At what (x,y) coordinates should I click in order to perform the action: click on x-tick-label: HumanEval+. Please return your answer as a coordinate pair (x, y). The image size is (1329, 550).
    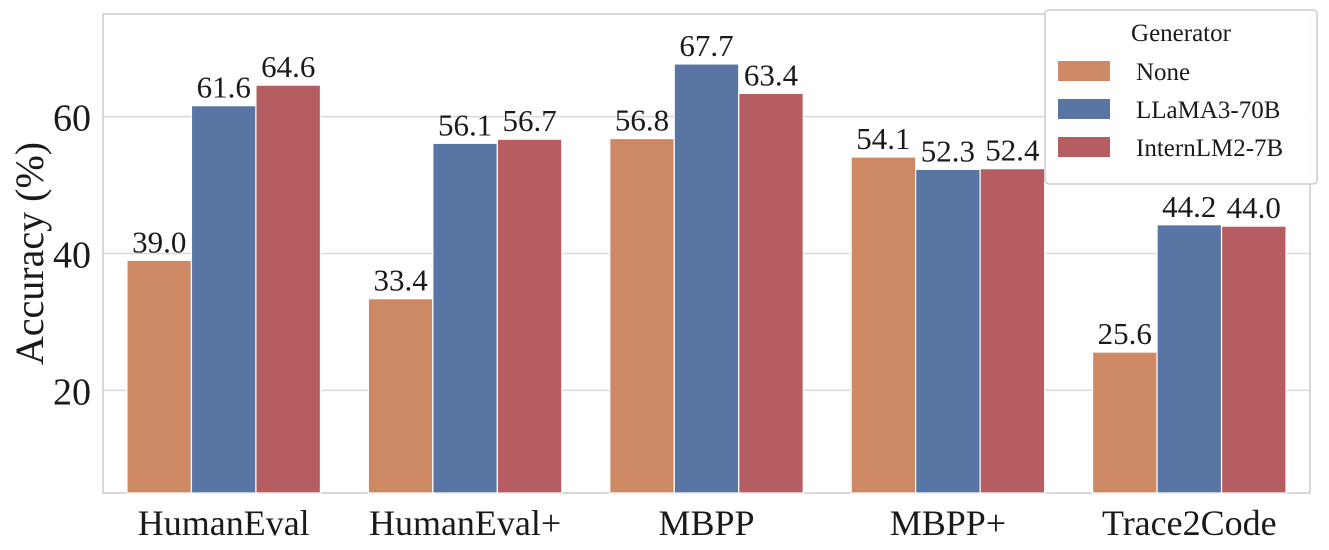
    Looking at the image, I should click on (465, 523).